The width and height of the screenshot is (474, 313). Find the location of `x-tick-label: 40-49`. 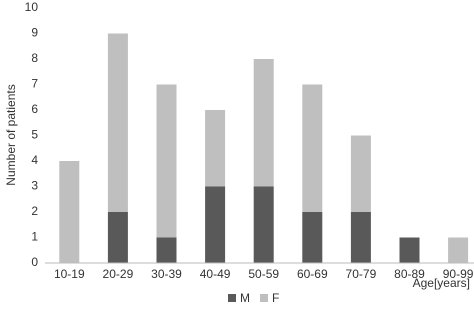

x-tick-label: 40-49 is located at coordinates (215, 274).